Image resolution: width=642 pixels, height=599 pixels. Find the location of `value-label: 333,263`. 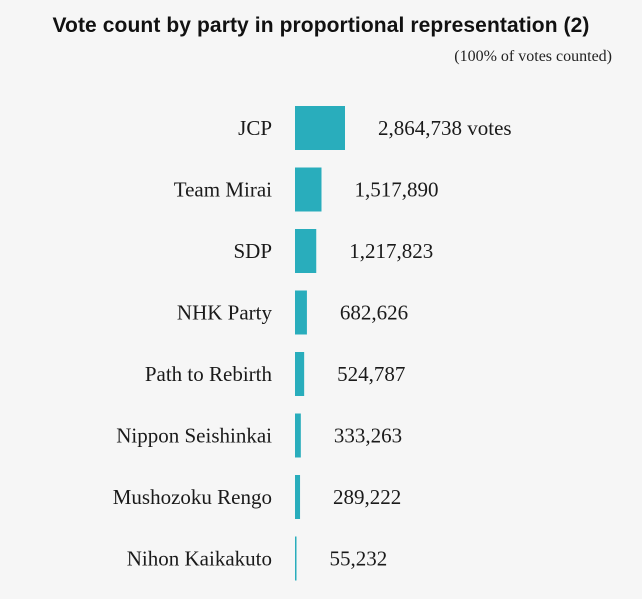

value-label: 333,263 is located at coordinates (368, 436).